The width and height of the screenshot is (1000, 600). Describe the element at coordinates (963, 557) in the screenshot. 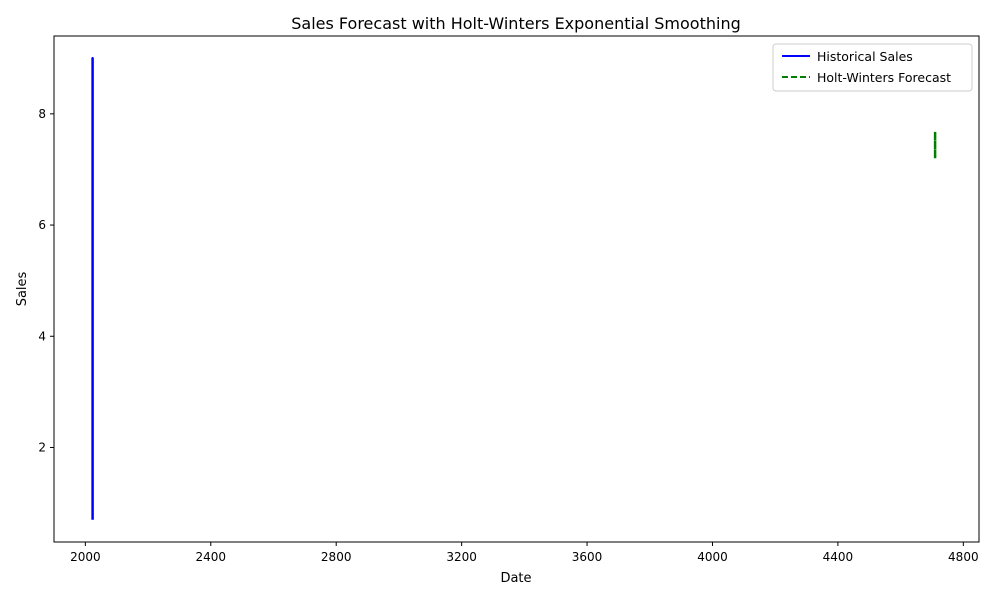

I see `x-tick-label: 4800` at that location.